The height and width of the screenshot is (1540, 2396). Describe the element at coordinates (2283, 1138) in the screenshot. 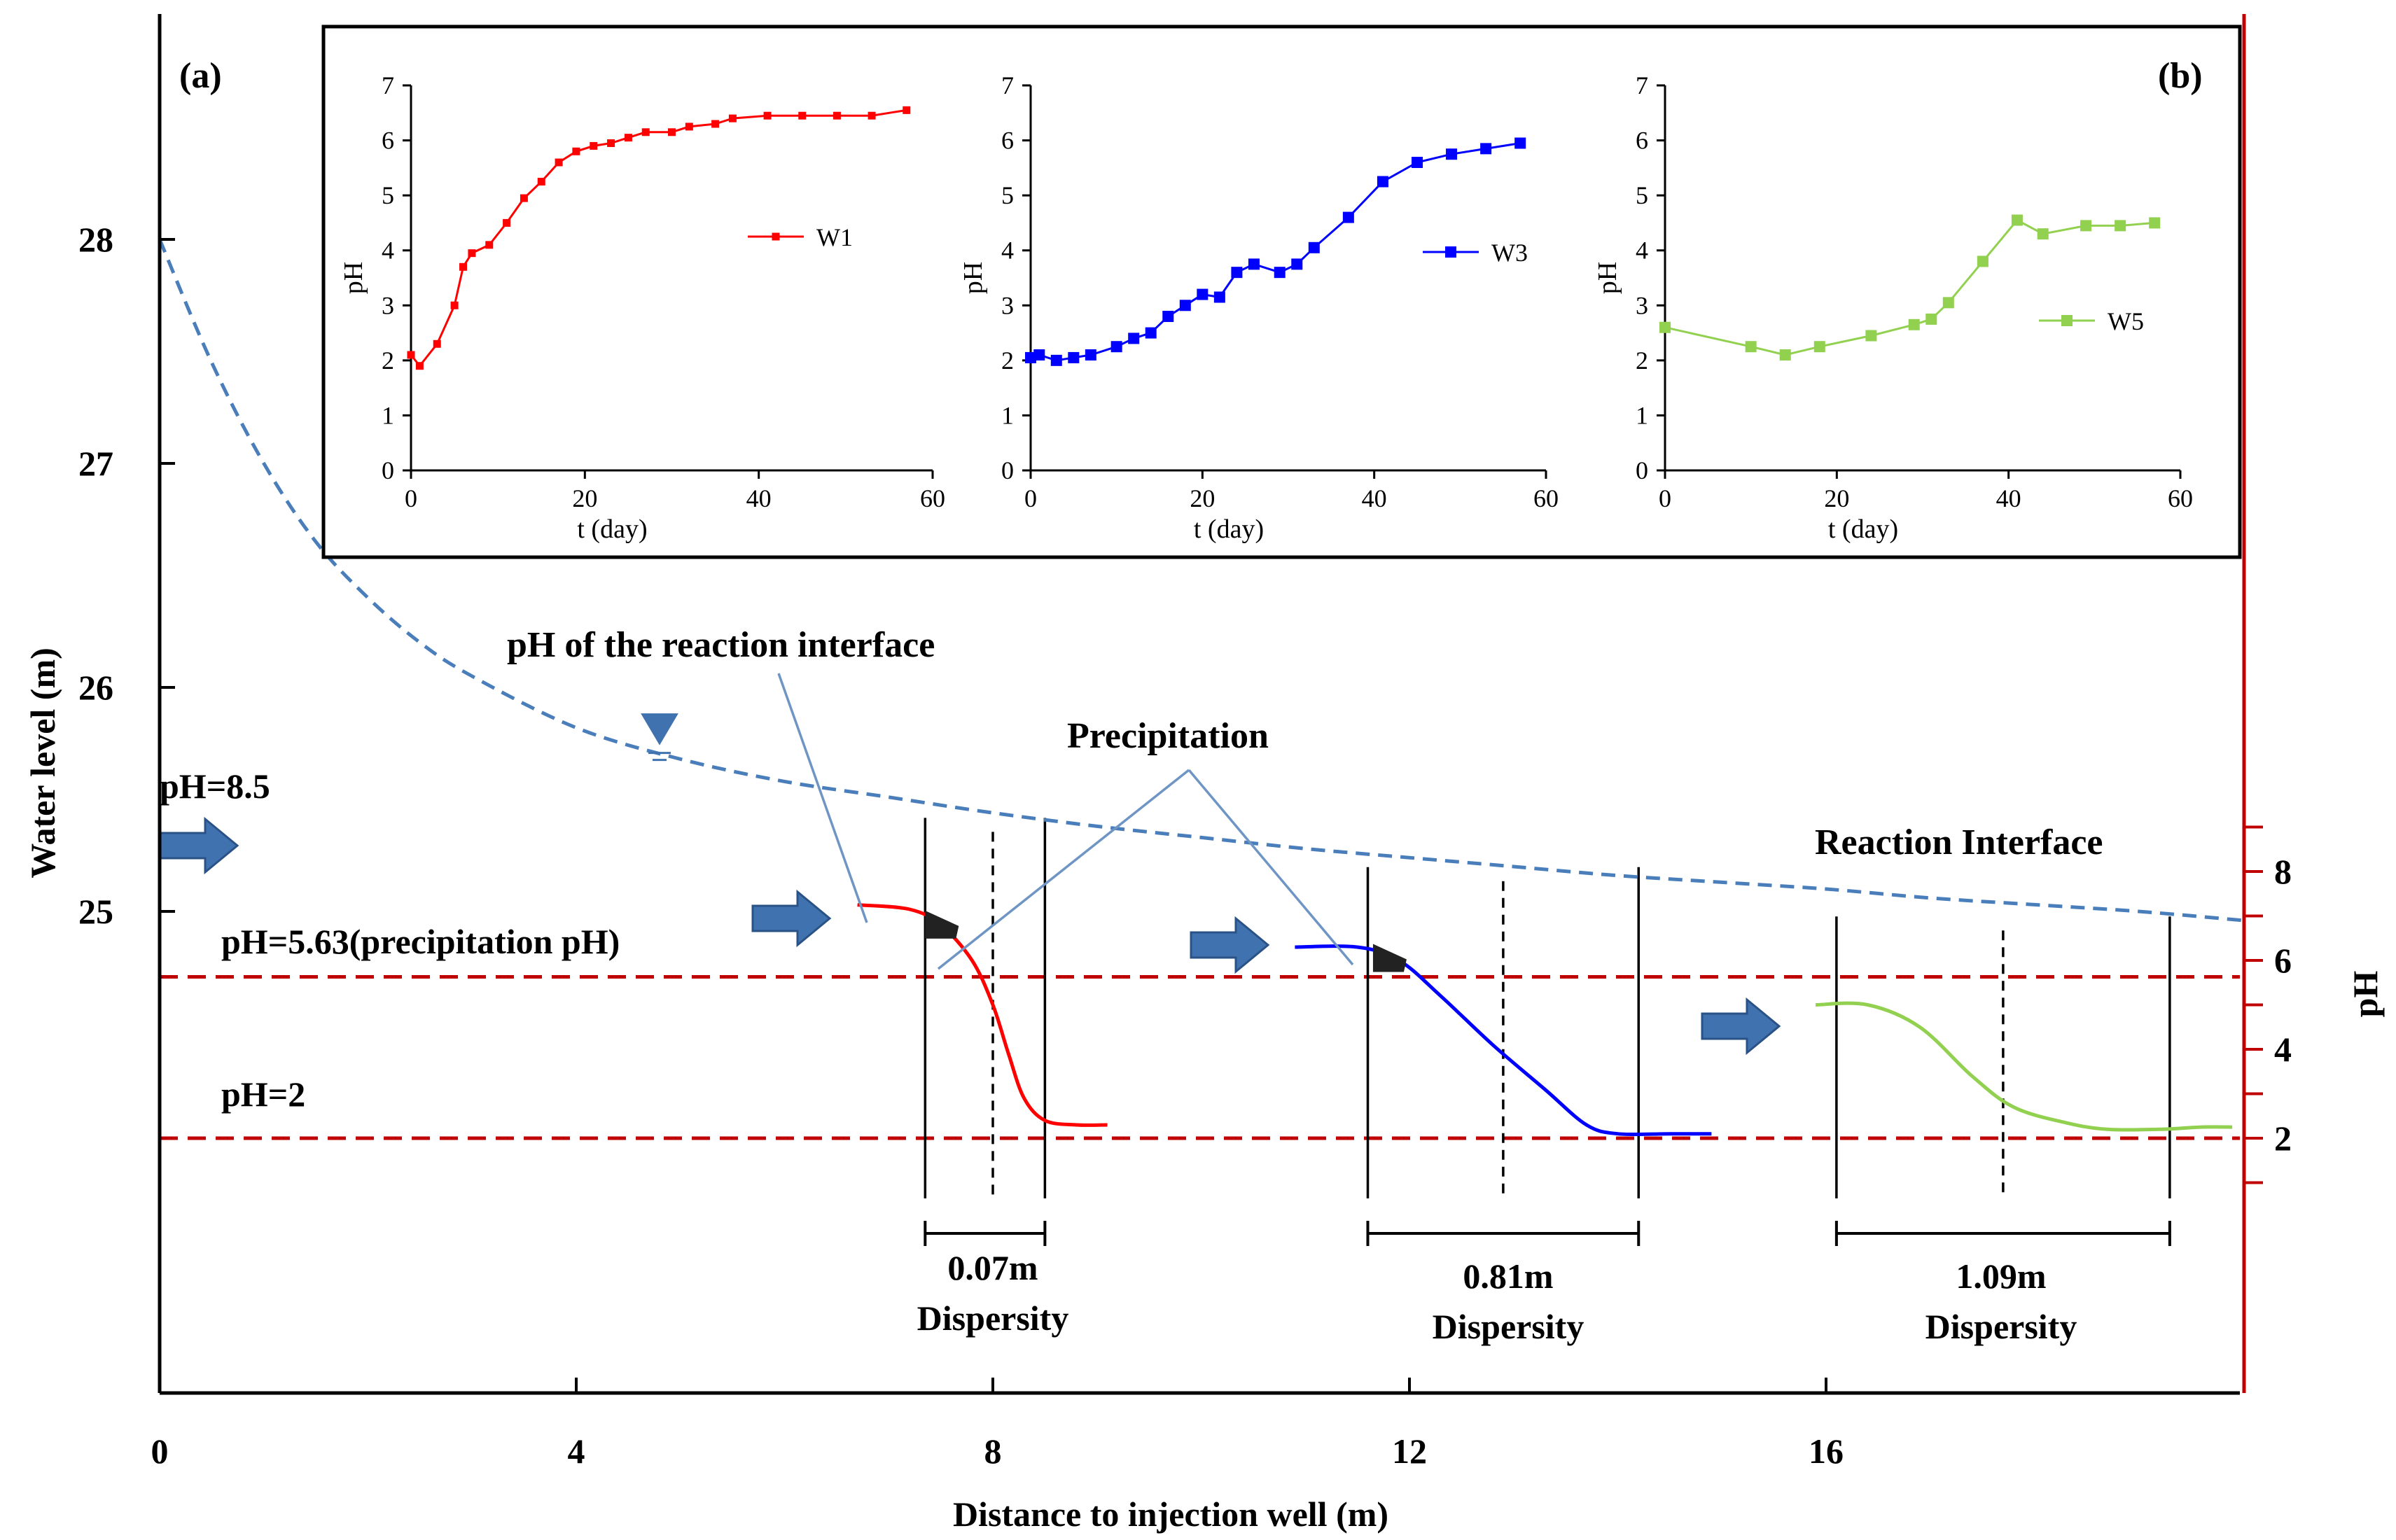

I see `y-right-tick-label: 2` at that location.